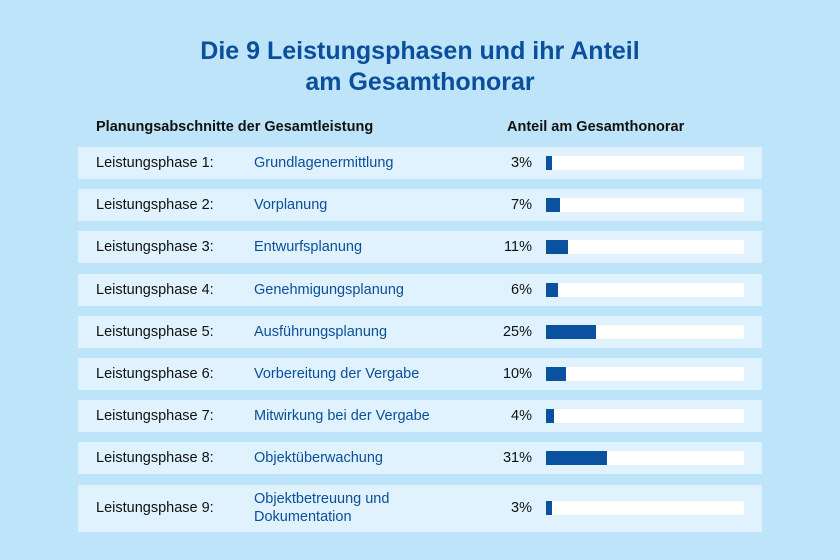 This screenshot has height=560, width=840. Describe the element at coordinates (324, 163) in the screenshot. I see `phase-name: Grundlagenermittlung` at that location.